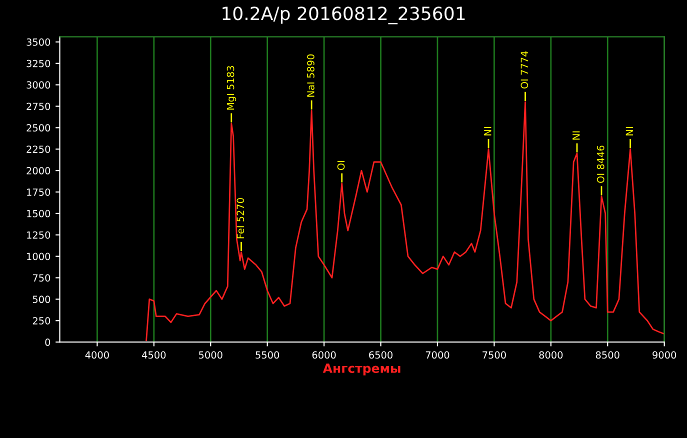  Describe the element at coordinates (38, 192) in the screenshot. I see `y-tick-label: 1750` at that location.